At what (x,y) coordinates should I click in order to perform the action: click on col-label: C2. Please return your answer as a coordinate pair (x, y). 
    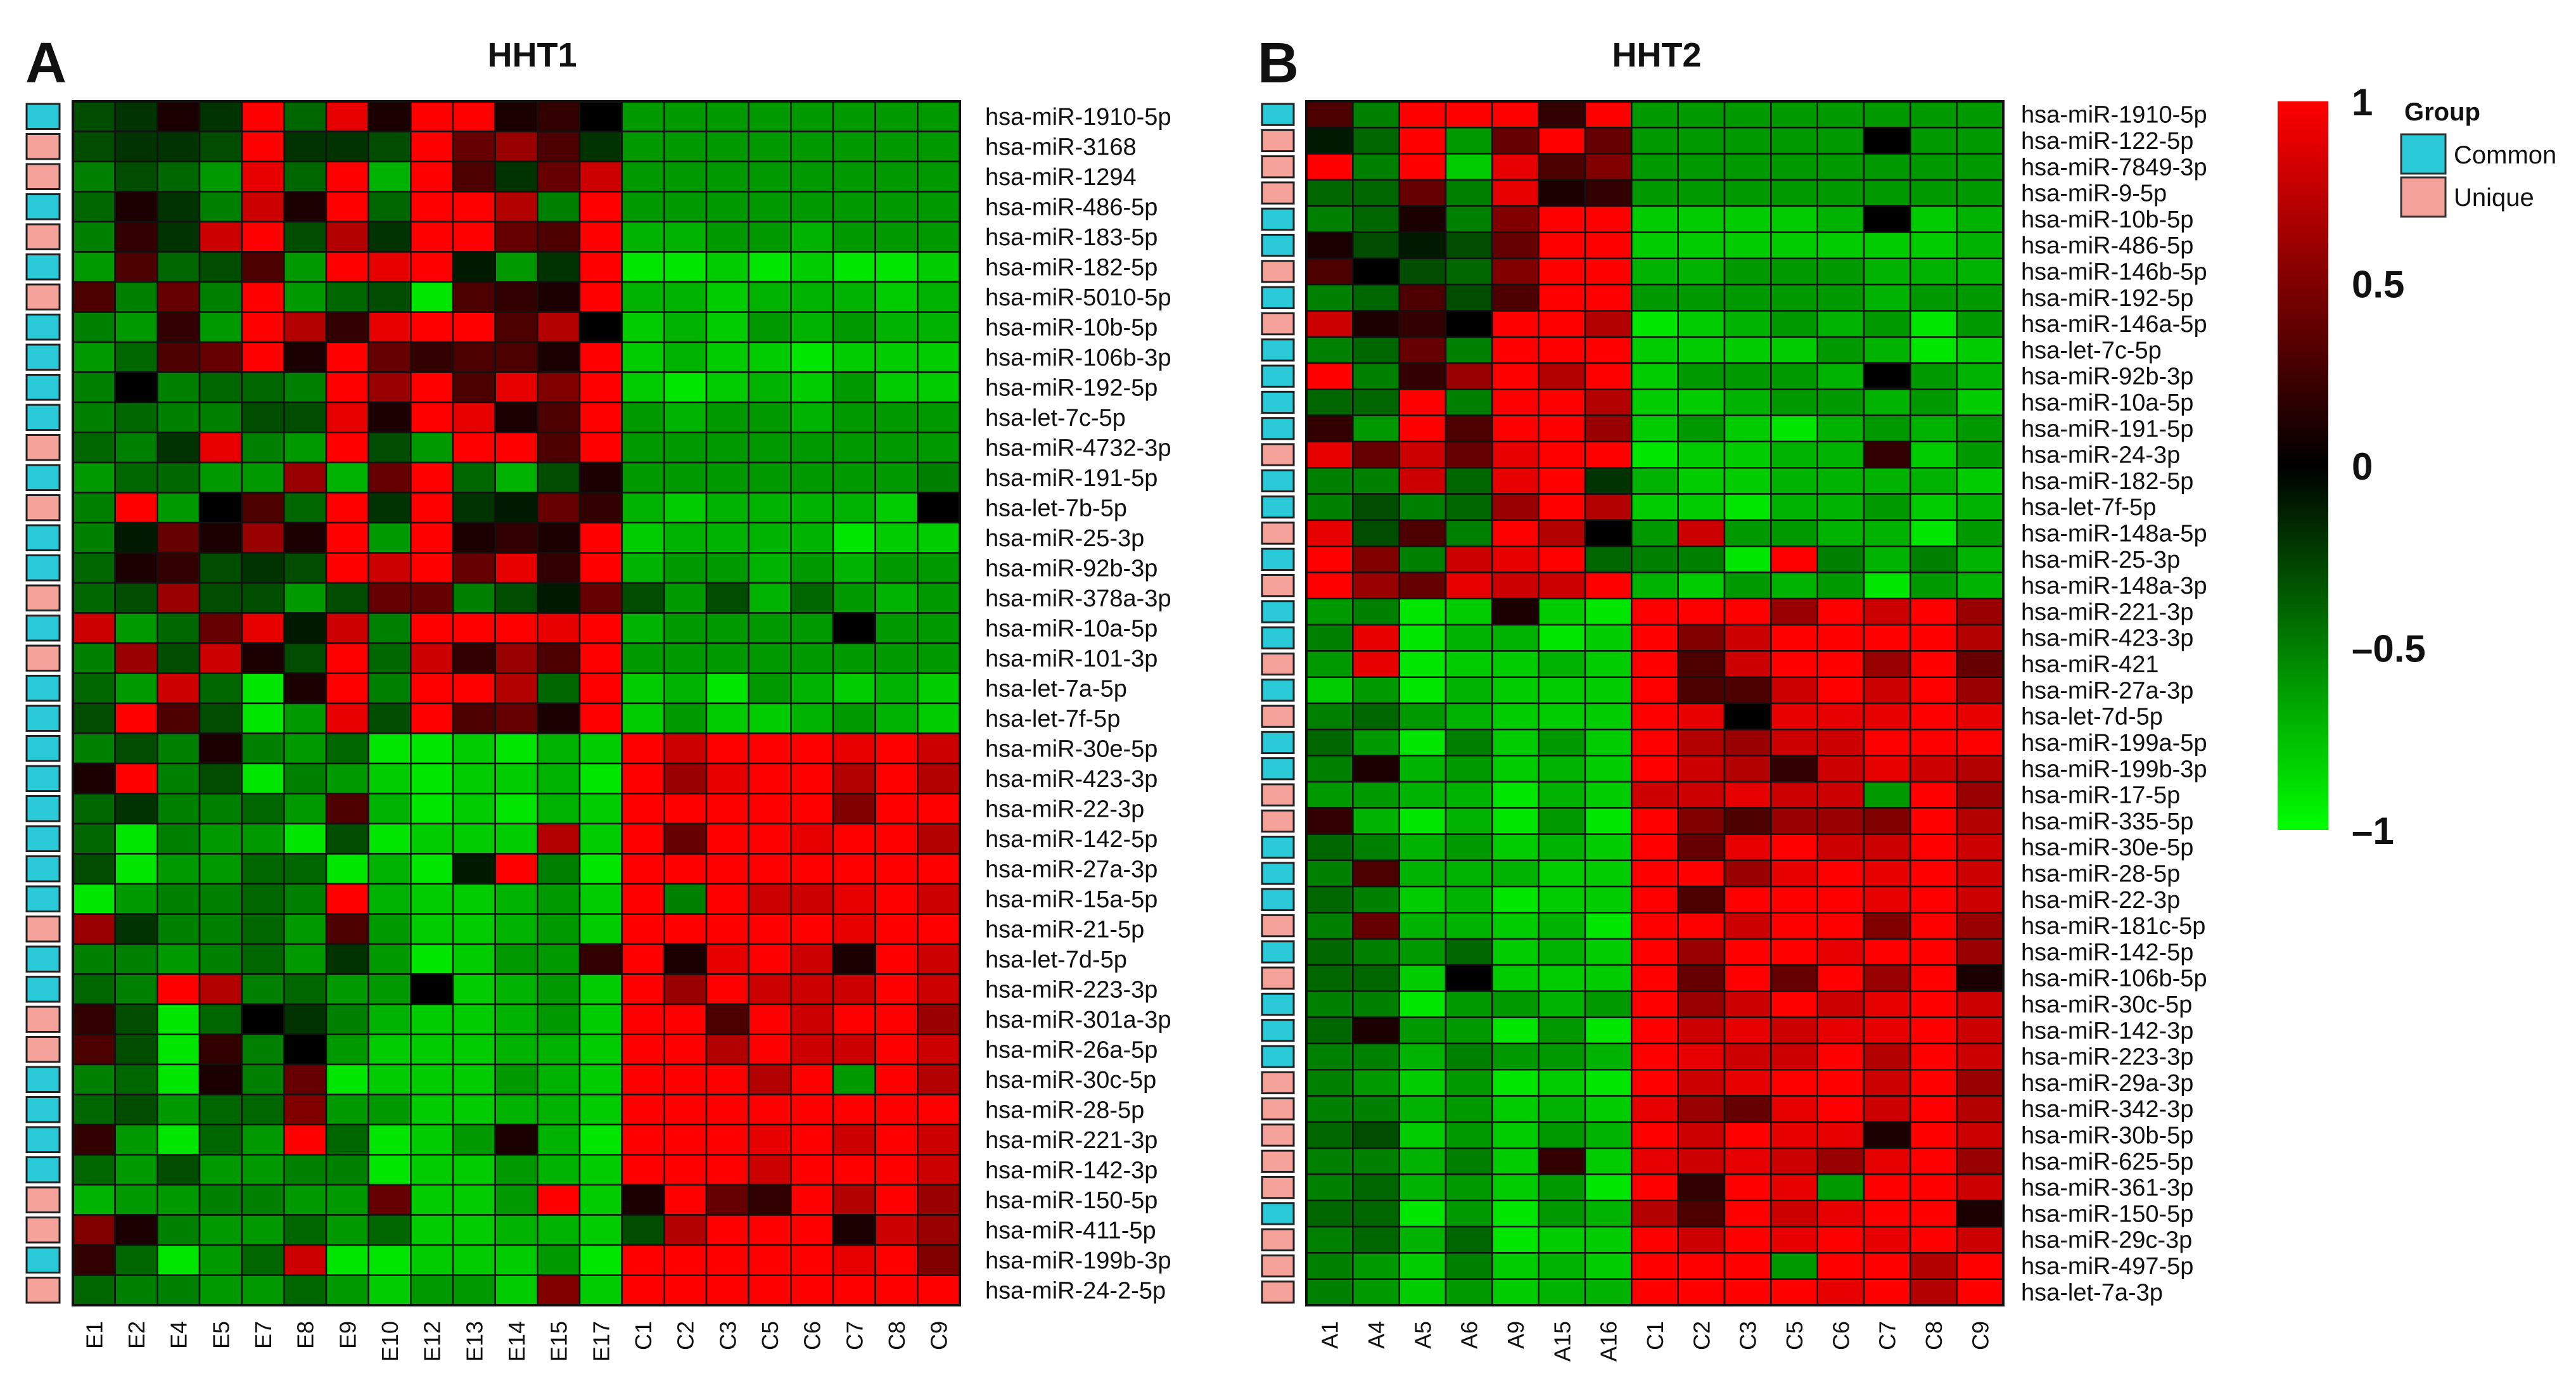
    Looking at the image, I should click on (686, 1335).